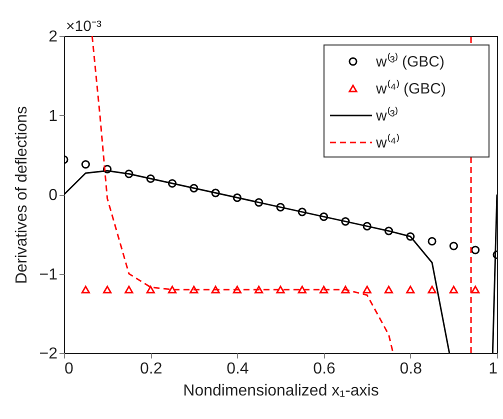  Describe the element at coordinates (84, 26) in the screenshot. I see `text: ×10⁻³` at that location.